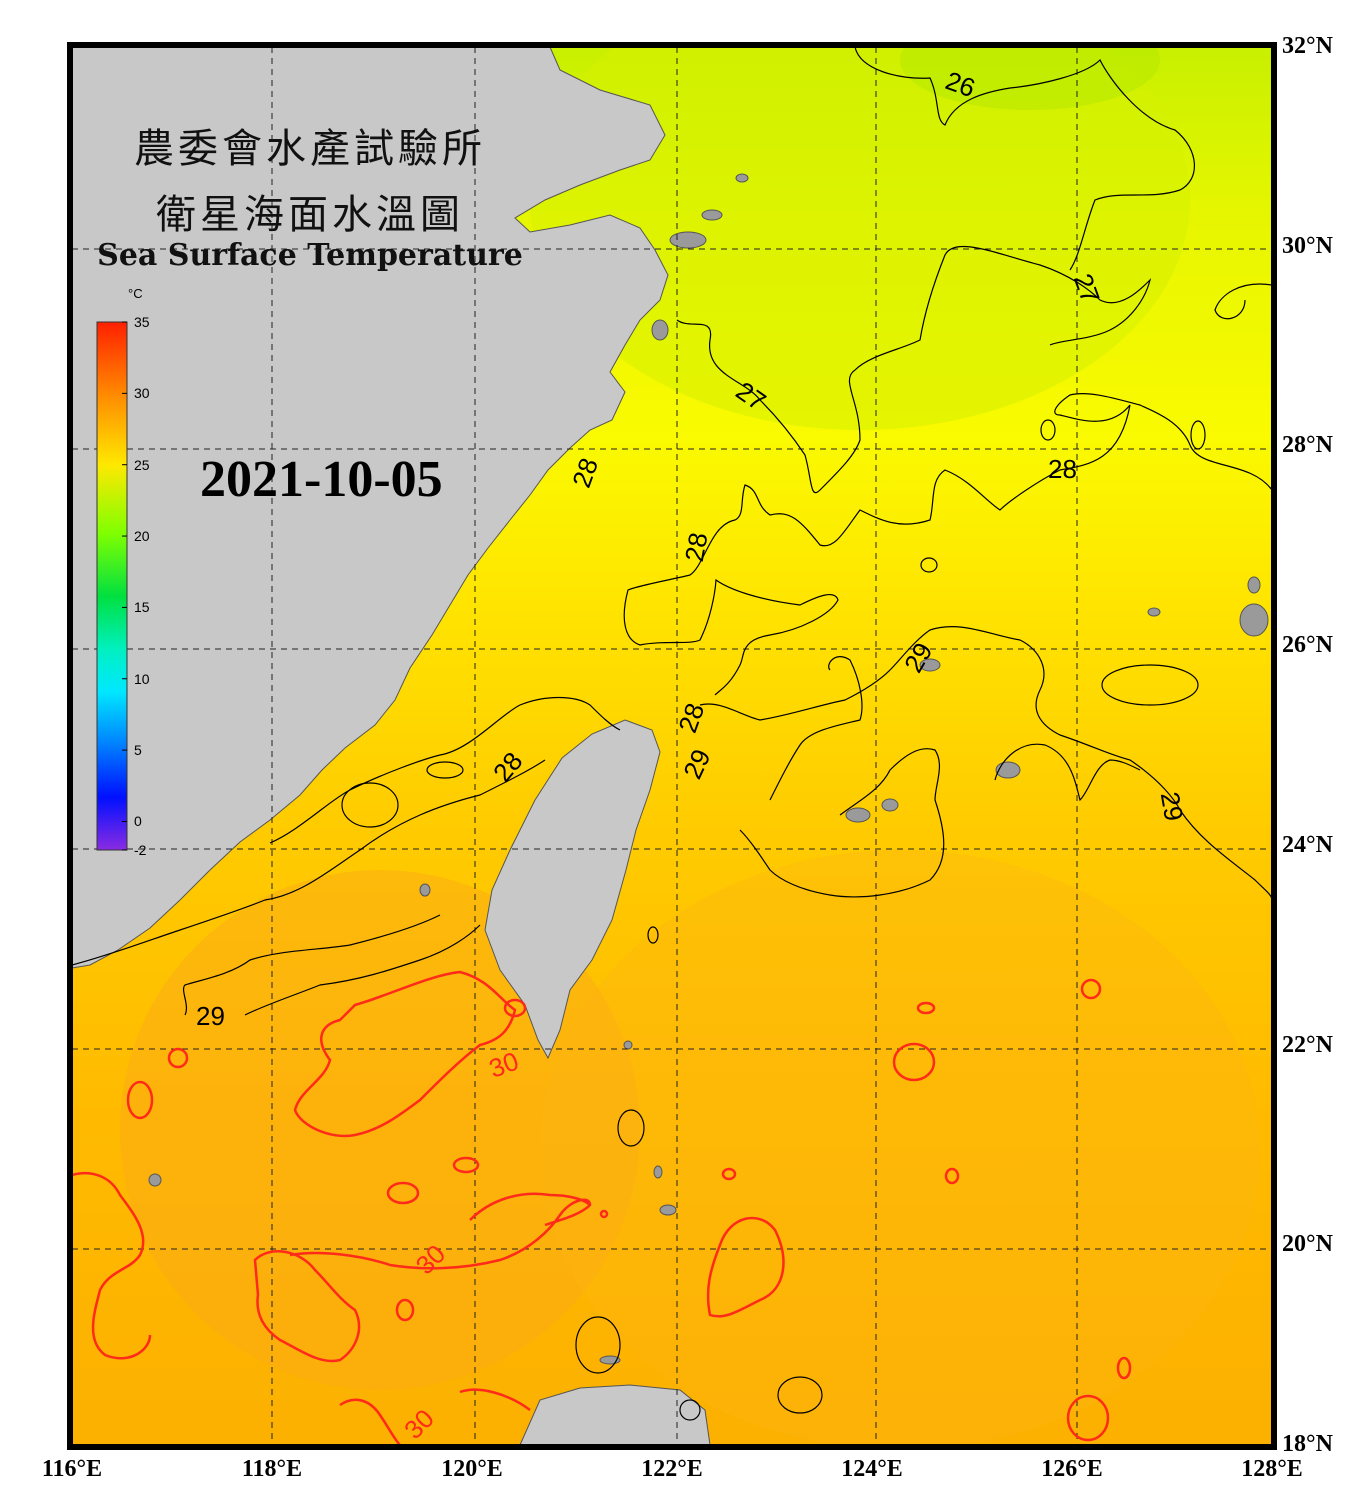 The height and width of the screenshot is (1500, 1350). I want to click on lat-label: 24°N, so click(1307, 844).